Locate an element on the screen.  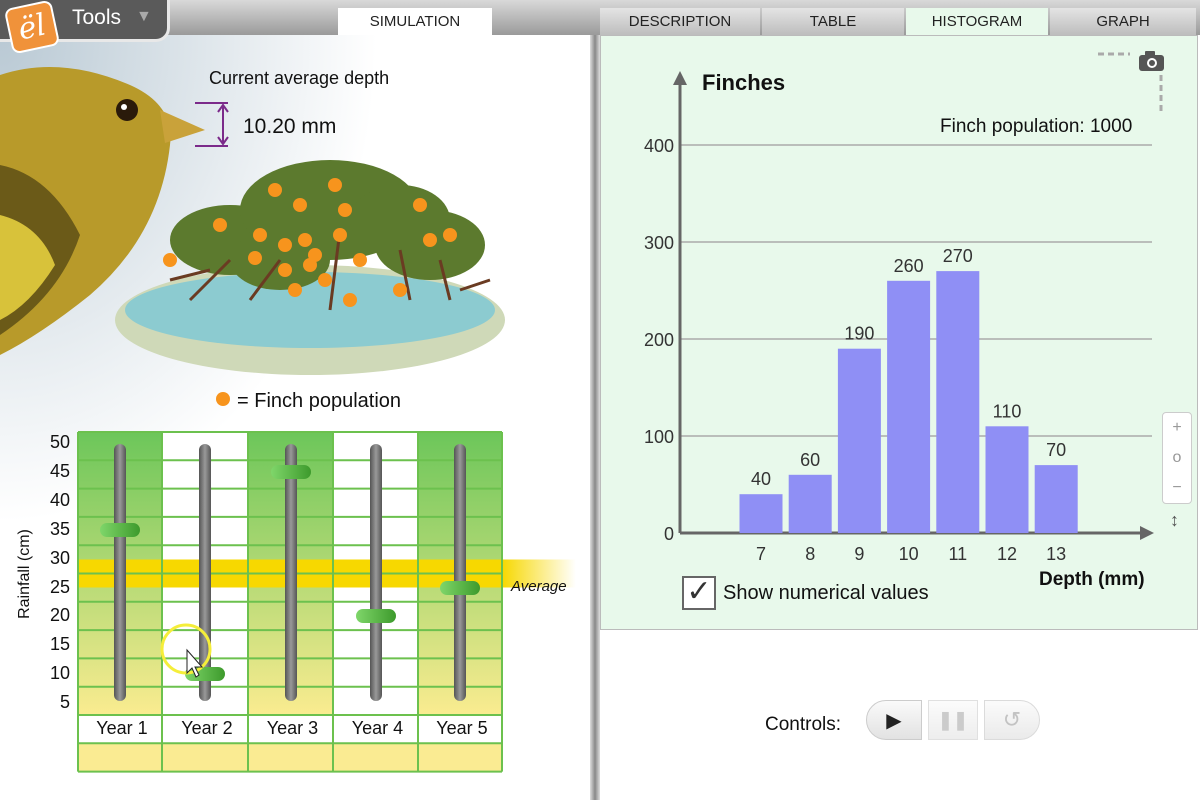
x-tick-label: 11 is located at coordinates (957, 554).